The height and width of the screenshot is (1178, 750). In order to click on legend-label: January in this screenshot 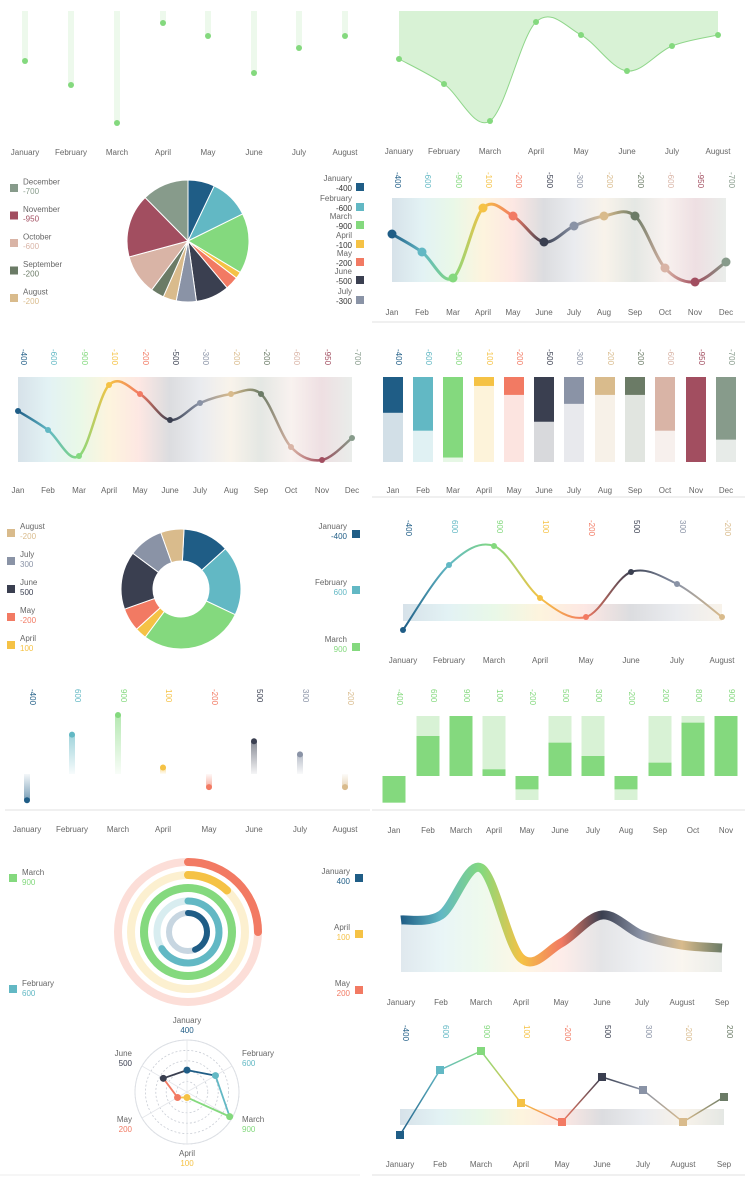, I will do `click(338, 178)`.